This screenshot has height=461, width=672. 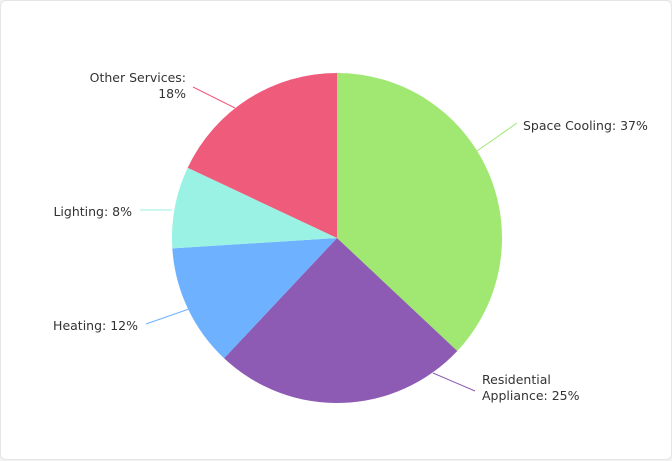 What do you see at coordinates (419, 212) in the screenshot?
I see `pie-slice-space-cooling` at bounding box center [419, 212].